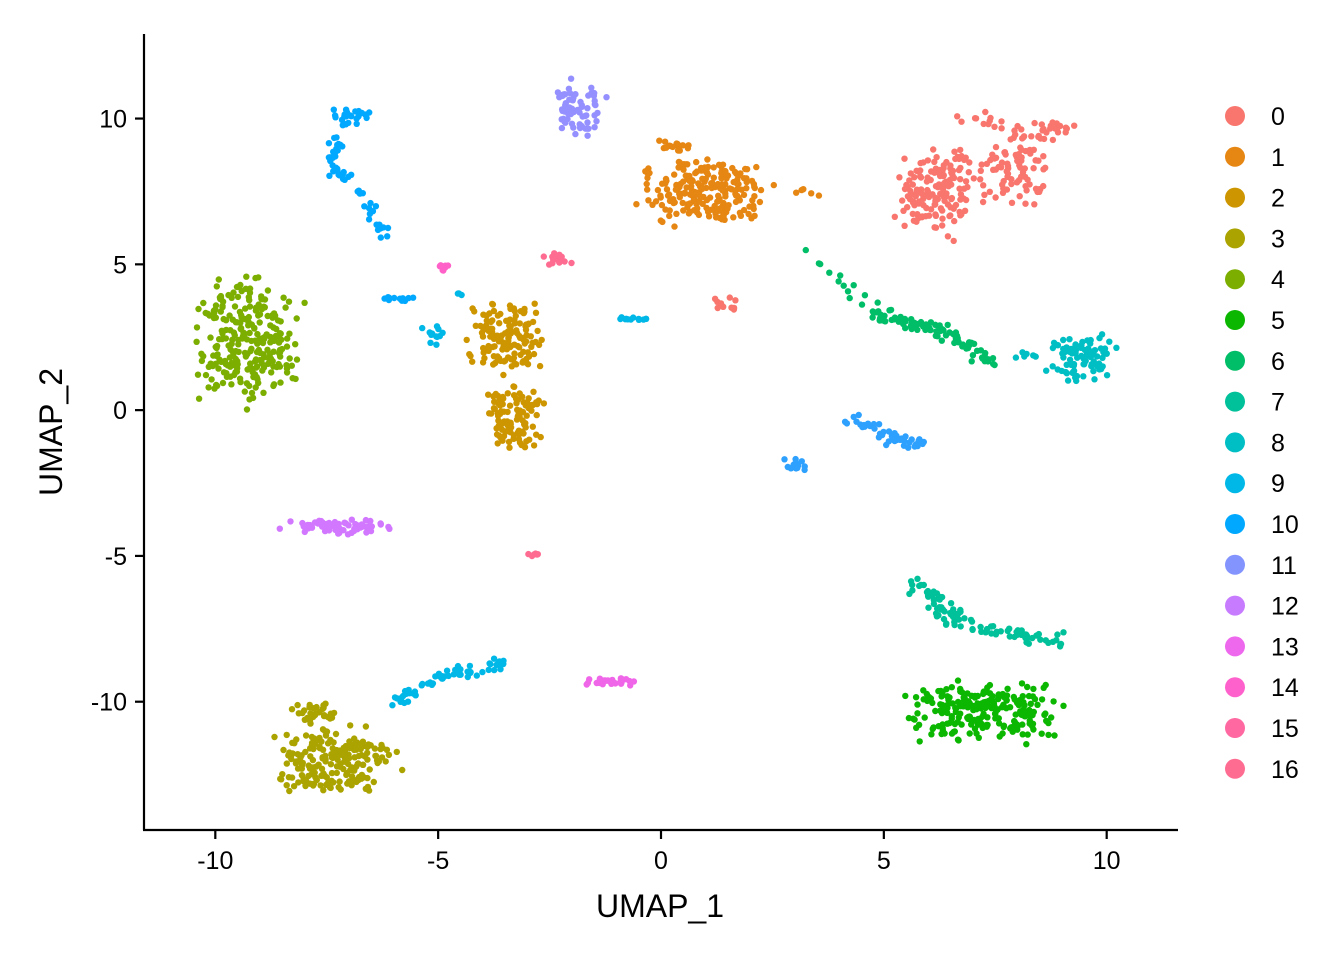  What do you see at coordinates (1255, 403) in the screenshot?
I see `legend-item-7: 7` at bounding box center [1255, 403].